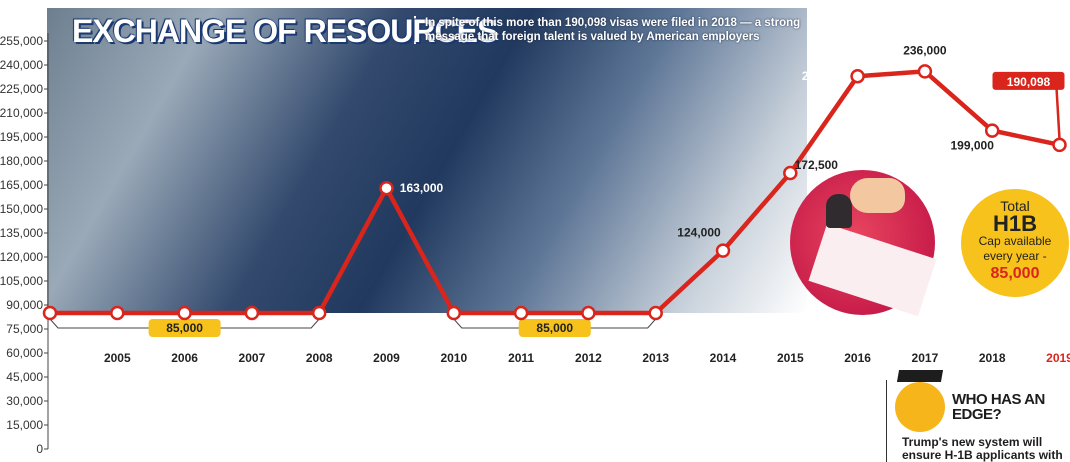 This screenshot has height=462, width=1070. I want to click on hand-icon, so click(877, 195).